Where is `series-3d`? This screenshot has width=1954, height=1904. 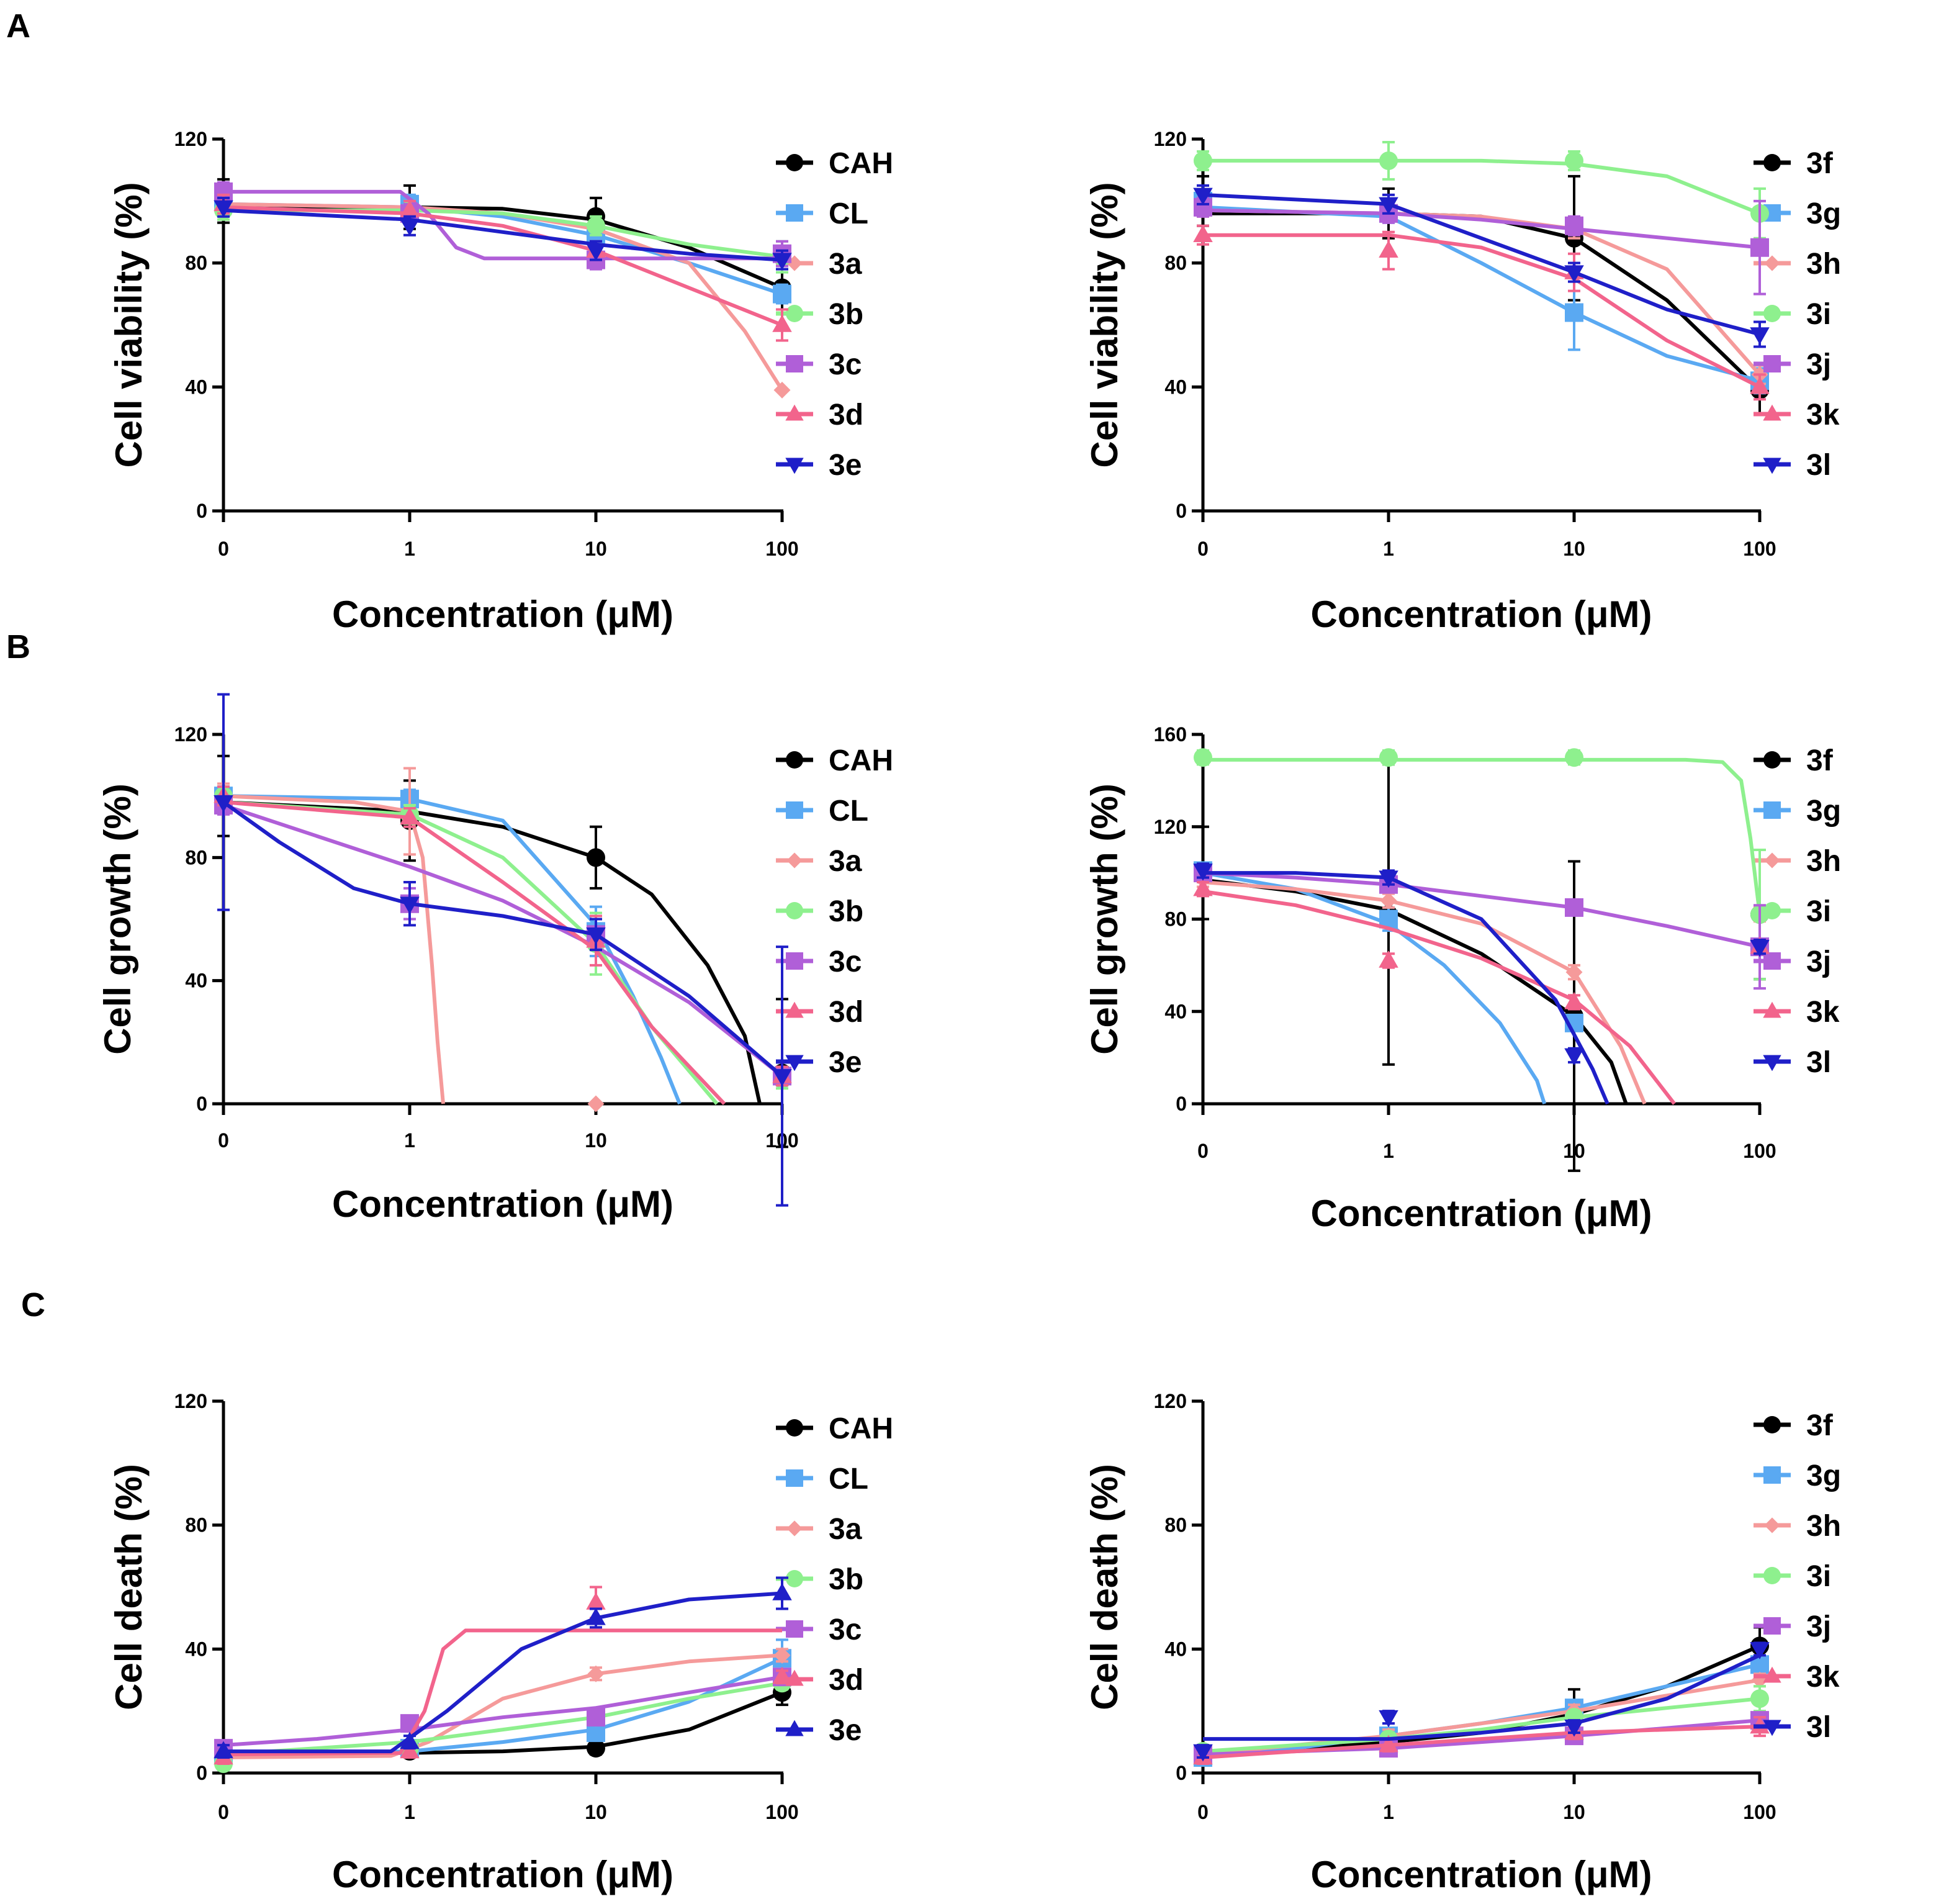 series-3d is located at coordinates (503, 1676).